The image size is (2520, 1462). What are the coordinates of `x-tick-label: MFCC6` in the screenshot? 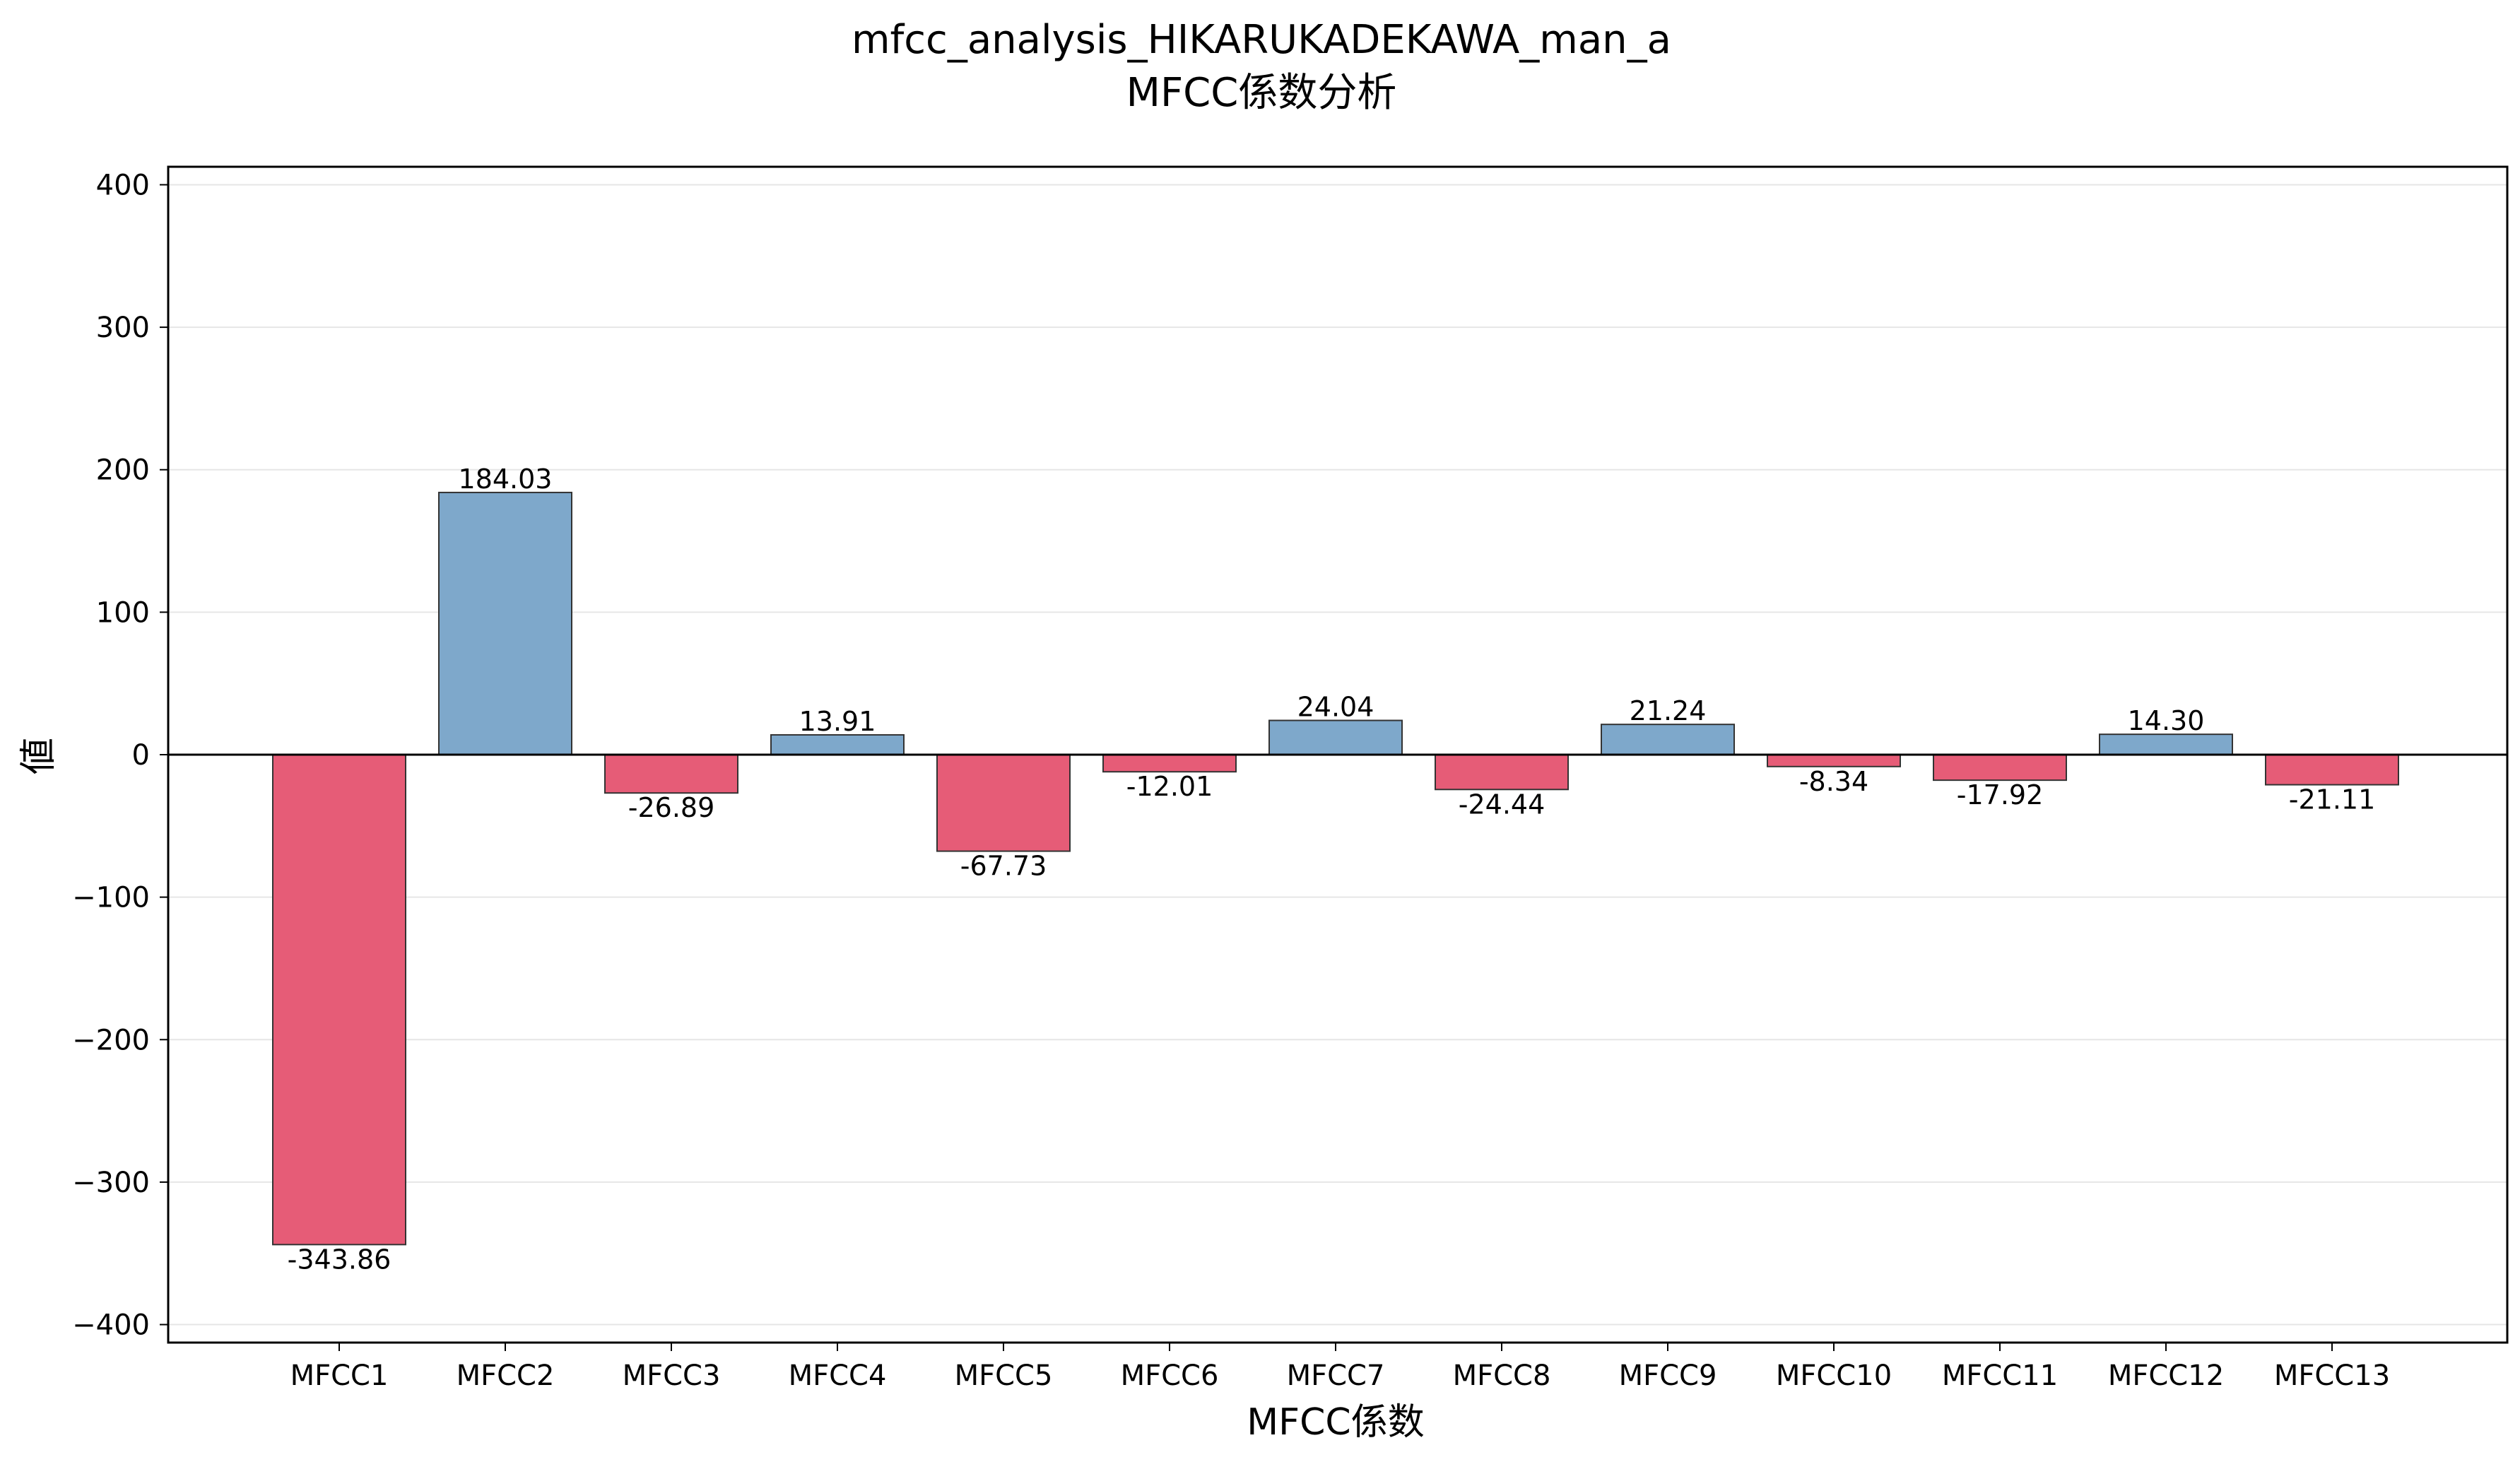 It's located at (1170, 1376).